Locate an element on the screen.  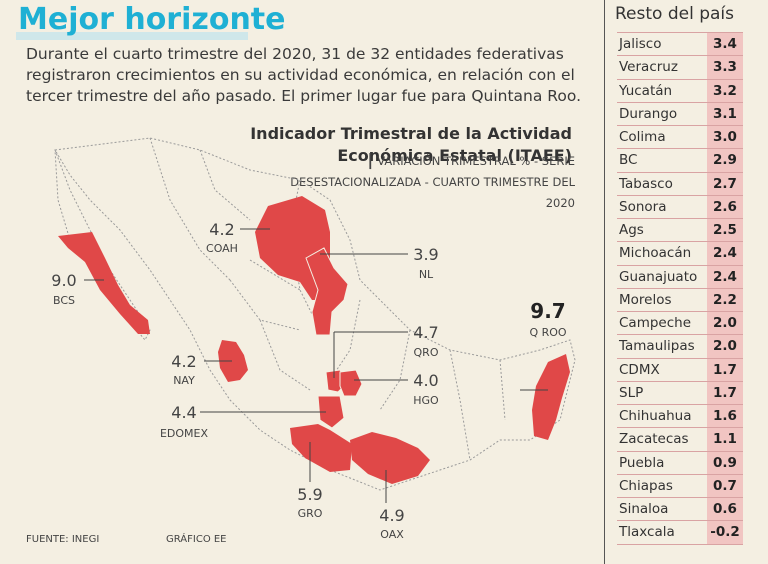
value-label-qro: 4.7 is located at coordinates (425, 332).